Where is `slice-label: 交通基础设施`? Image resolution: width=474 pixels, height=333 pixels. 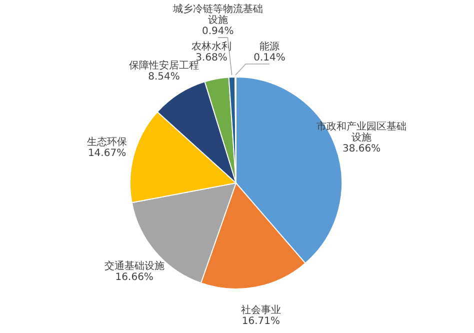
slice-label: 交通基础设施 is located at coordinates (134, 266).